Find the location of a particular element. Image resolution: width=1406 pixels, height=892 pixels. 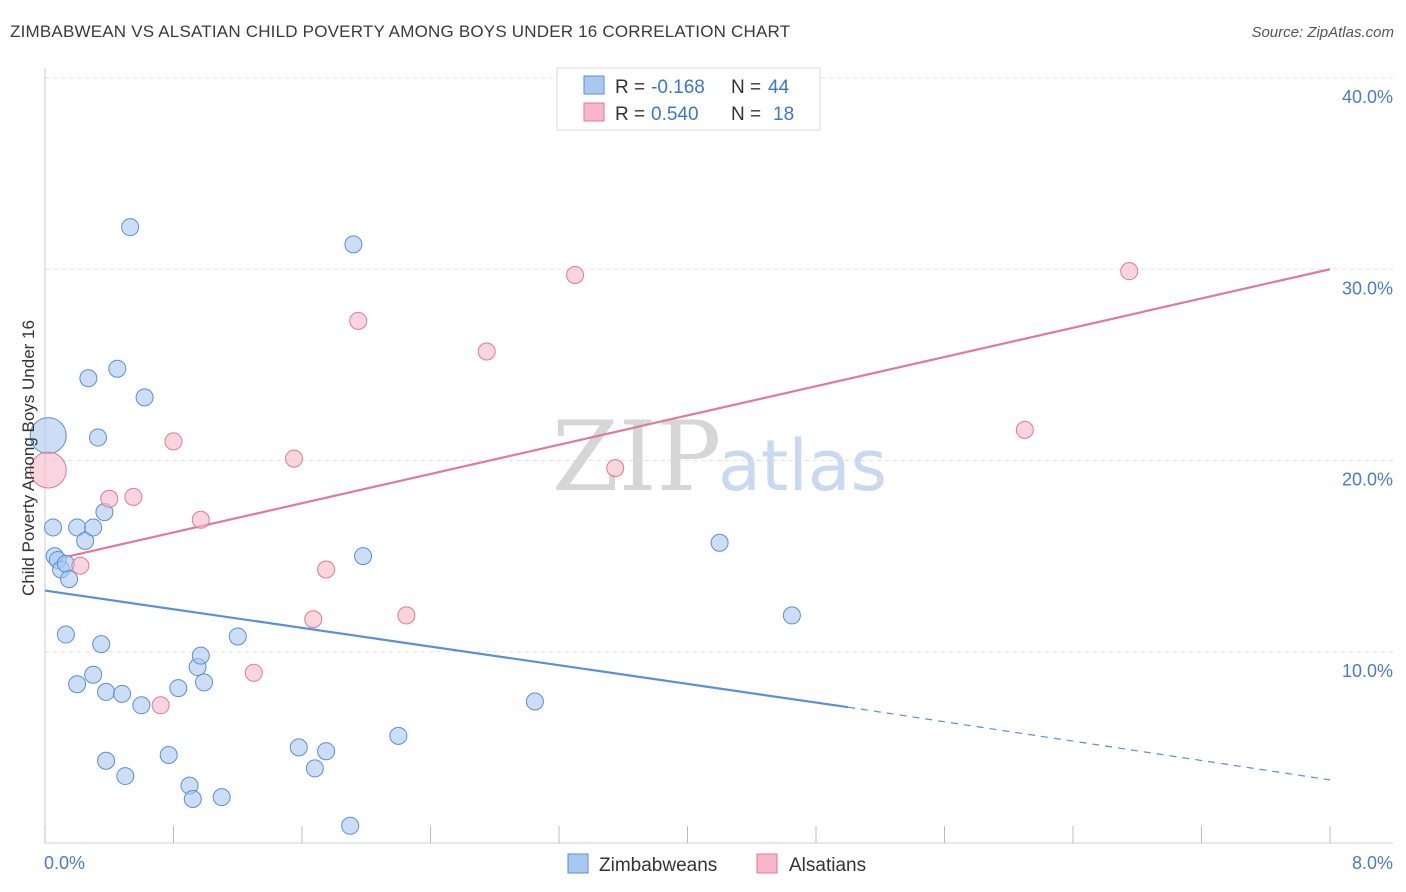

y-tick-label-2: 30.0% is located at coordinates (1367, 288).